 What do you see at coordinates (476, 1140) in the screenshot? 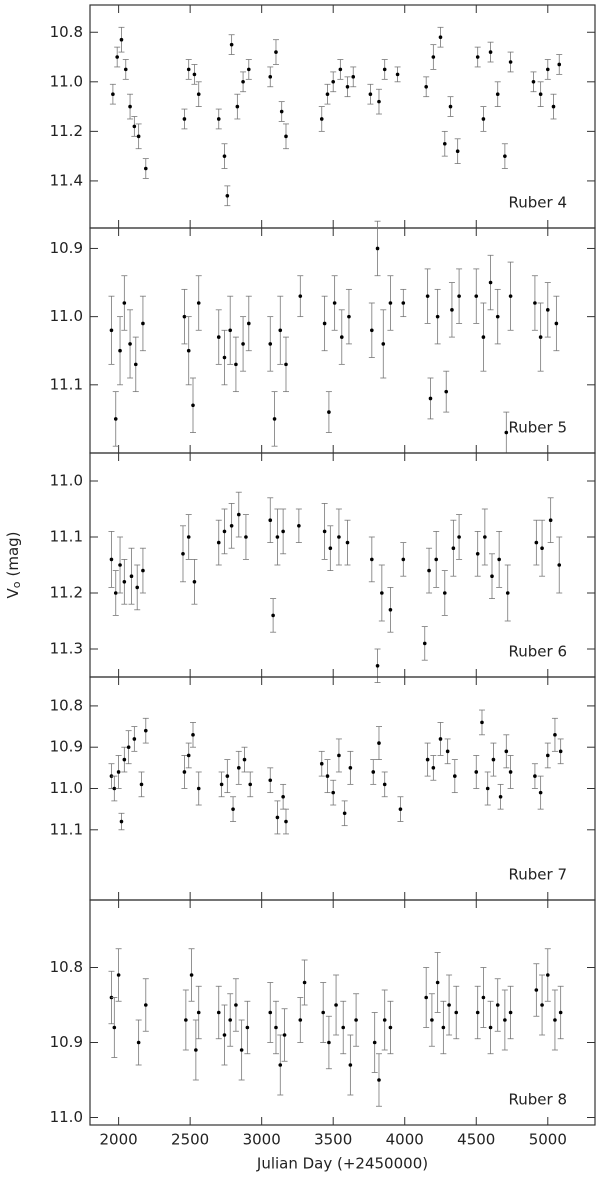
I see `x-tick-label: 4500` at bounding box center [476, 1140].